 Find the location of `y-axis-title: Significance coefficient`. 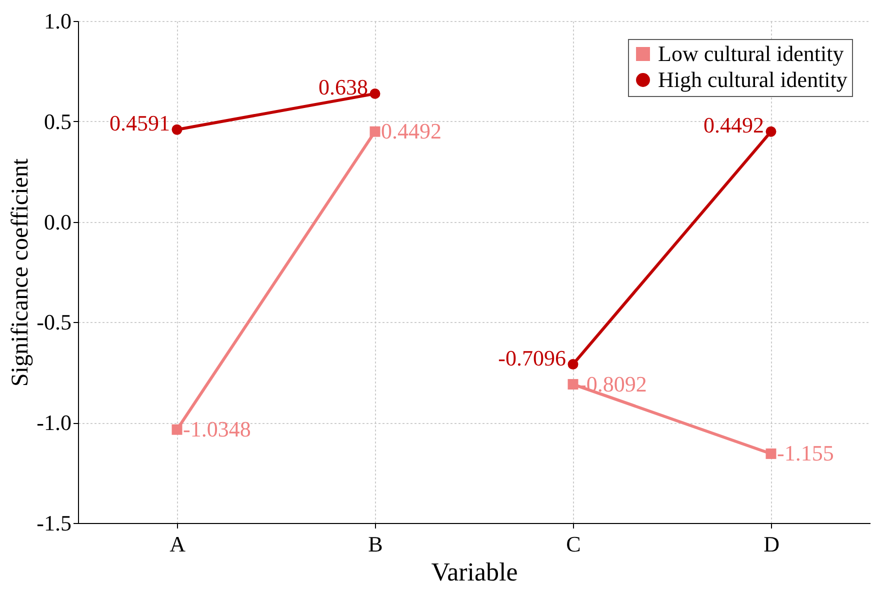

y-axis-title: Significance coefficient is located at coordinates (21, 272).